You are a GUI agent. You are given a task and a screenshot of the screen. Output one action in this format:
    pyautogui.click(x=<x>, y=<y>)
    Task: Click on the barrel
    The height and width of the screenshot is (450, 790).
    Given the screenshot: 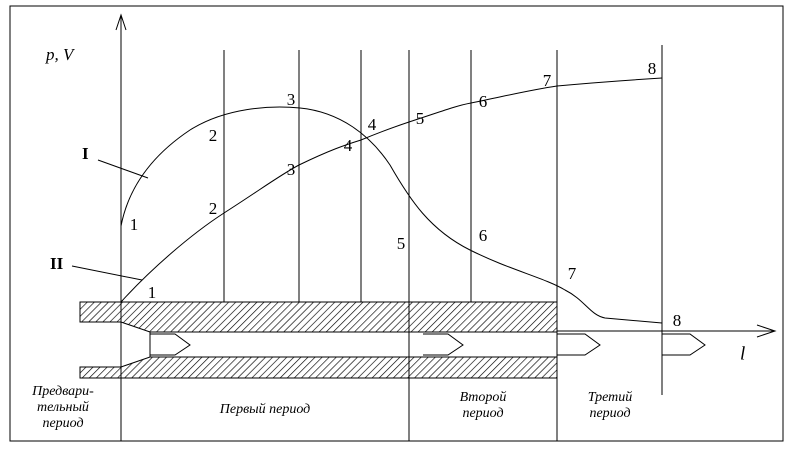 What is the action you would take?
    pyautogui.click(x=318, y=340)
    